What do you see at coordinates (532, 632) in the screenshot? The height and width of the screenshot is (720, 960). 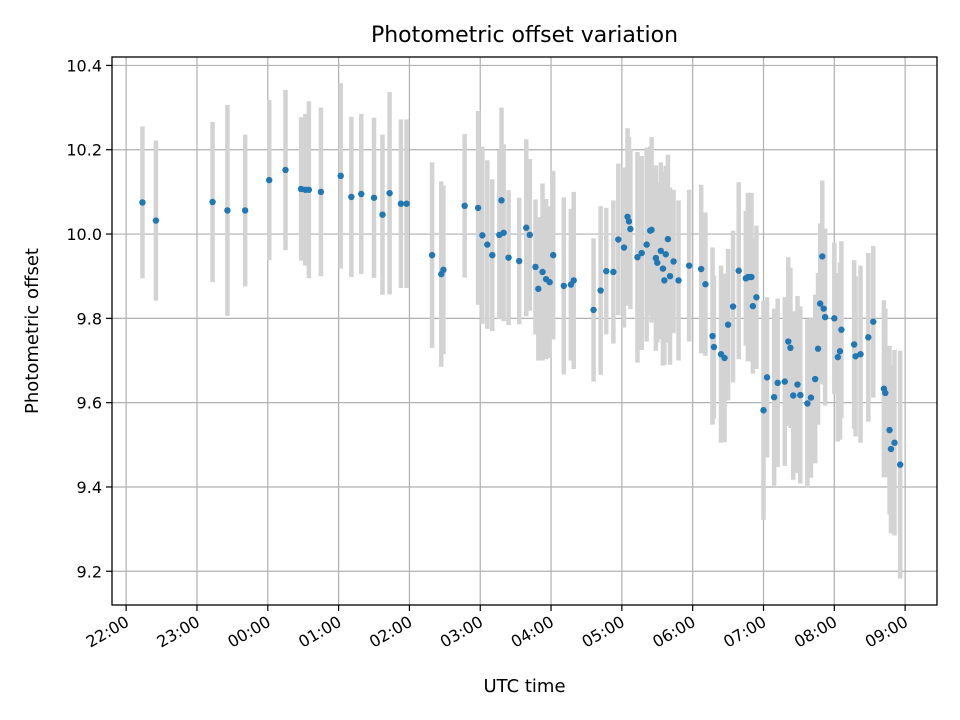 I see `x-tick-label: 04:00` at bounding box center [532, 632].